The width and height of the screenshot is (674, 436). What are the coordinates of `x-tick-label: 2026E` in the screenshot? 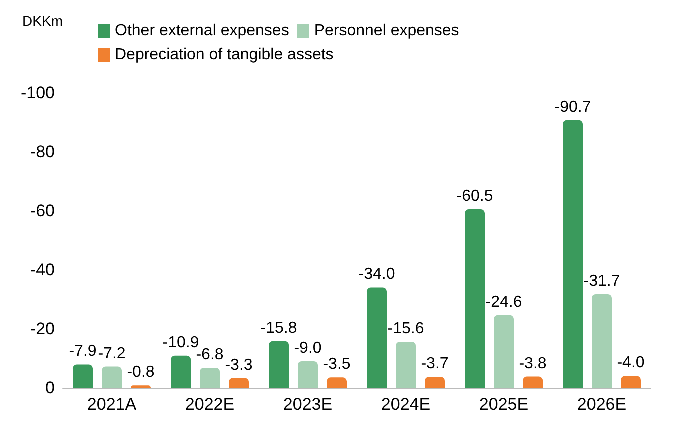 It's located at (602, 404).